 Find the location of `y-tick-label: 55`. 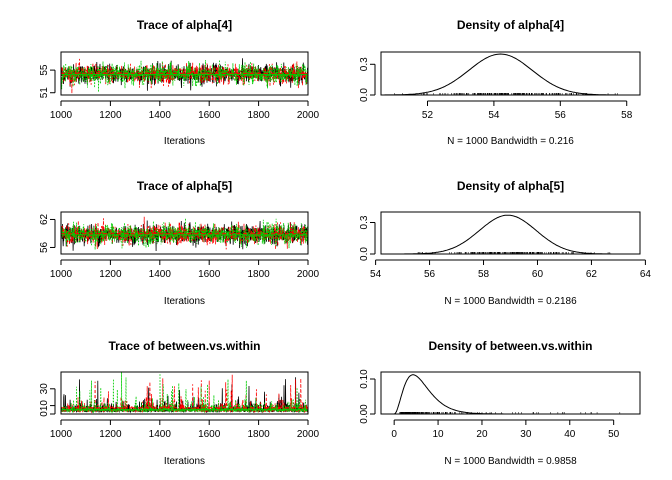

y-tick-label: 55 is located at coordinates (44, 70).